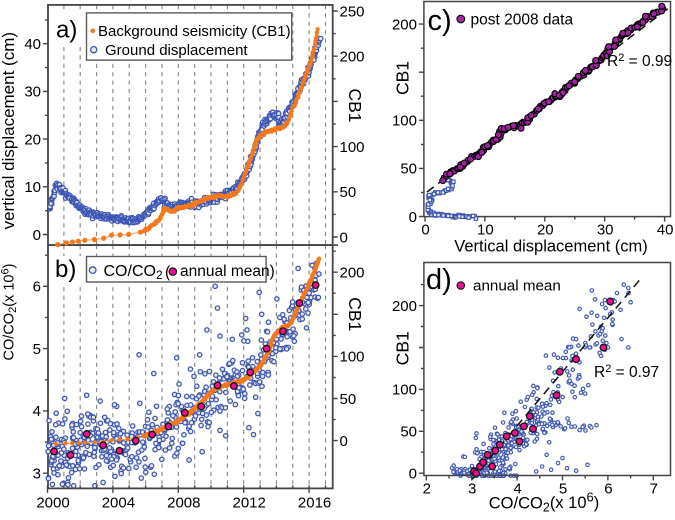 Image resolution: width=675 pixels, height=520 pixels. I want to click on svg-text: R2 = 0.99, so click(639, 61).